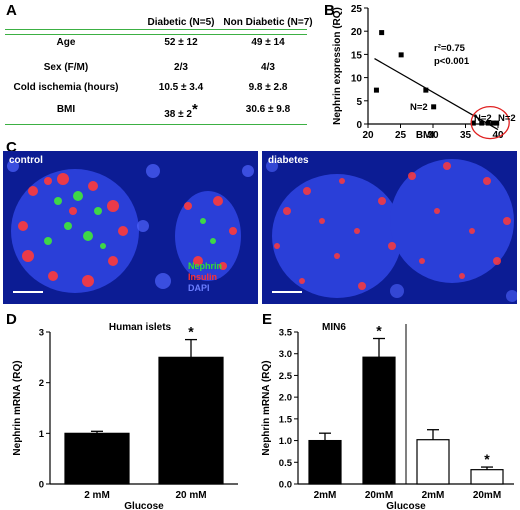  What do you see at coordinates (41, 333) in the screenshot?
I see `y-tick-label: 3` at bounding box center [41, 333].